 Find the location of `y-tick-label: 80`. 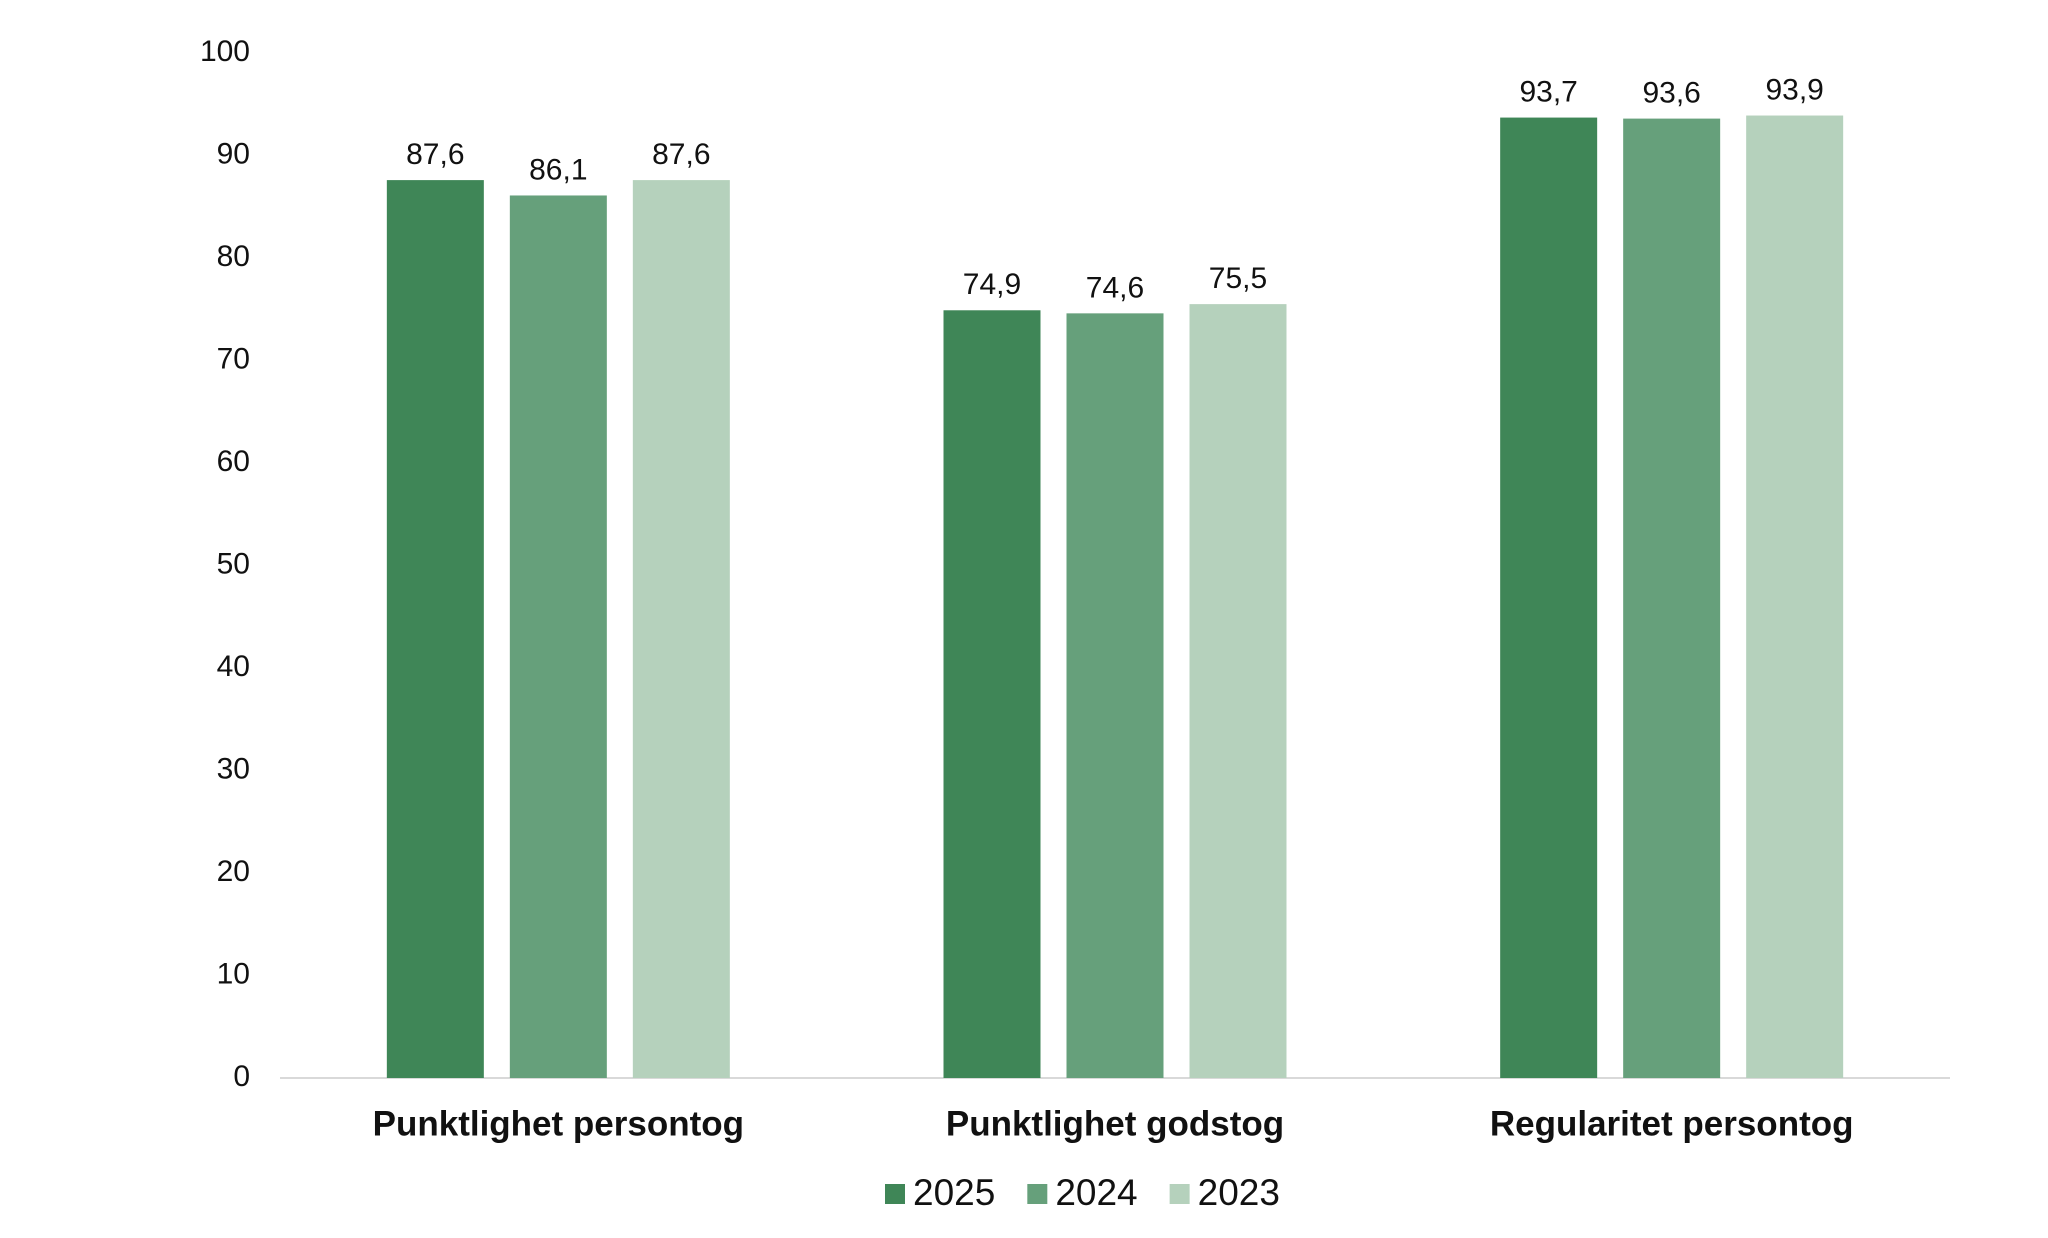

y-tick-label: 80 is located at coordinates (233, 256).